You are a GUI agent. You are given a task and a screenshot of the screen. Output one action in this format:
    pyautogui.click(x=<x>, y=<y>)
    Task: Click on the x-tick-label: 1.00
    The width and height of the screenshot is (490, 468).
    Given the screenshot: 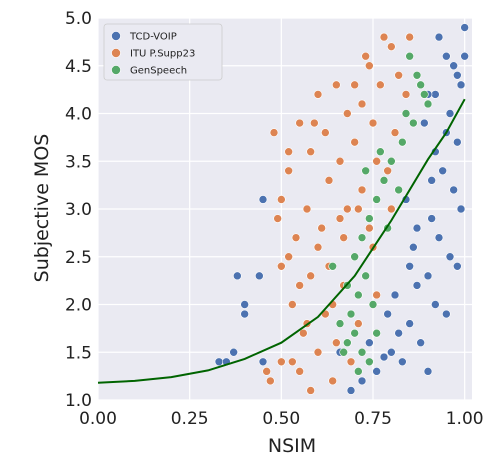 What is the action you would take?
    pyautogui.click(x=465, y=419)
    